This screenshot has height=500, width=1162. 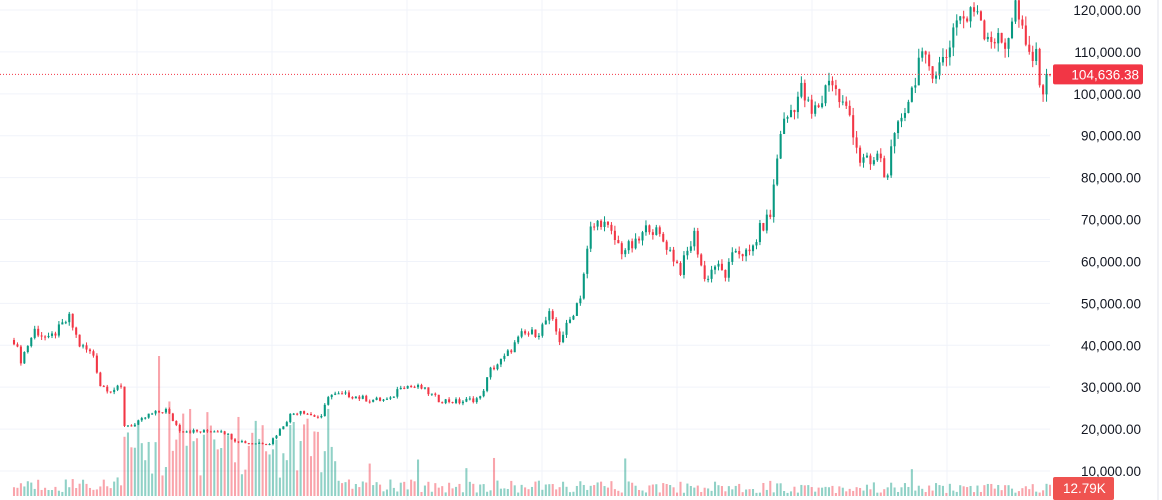 I want to click on y-tick-label: 120,000.00, so click(x=1107, y=10).